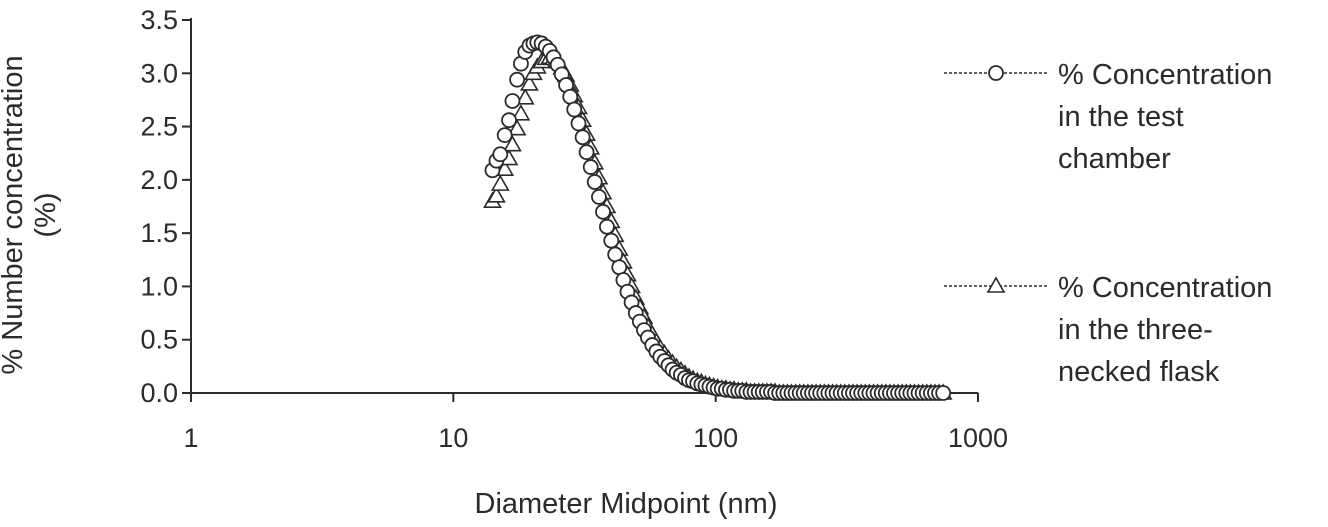  I want to click on y-tick-label: 2.0, so click(159, 180).